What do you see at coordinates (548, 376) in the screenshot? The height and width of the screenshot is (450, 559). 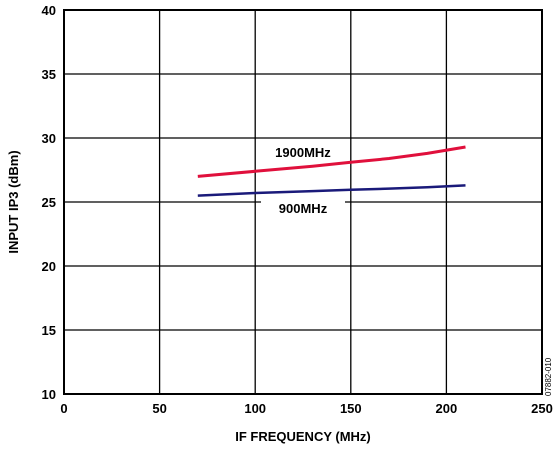 I see `figure-id: 07882-010` at bounding box center [548, 376].